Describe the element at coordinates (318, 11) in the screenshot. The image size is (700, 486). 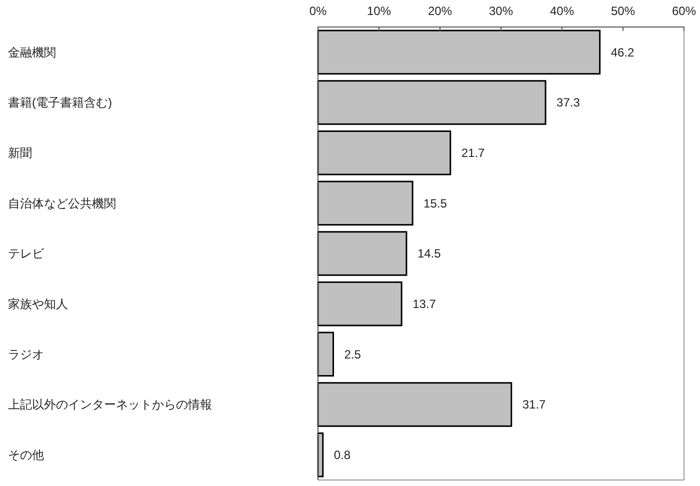
I see `x2-tick-label: 0%` at that location.